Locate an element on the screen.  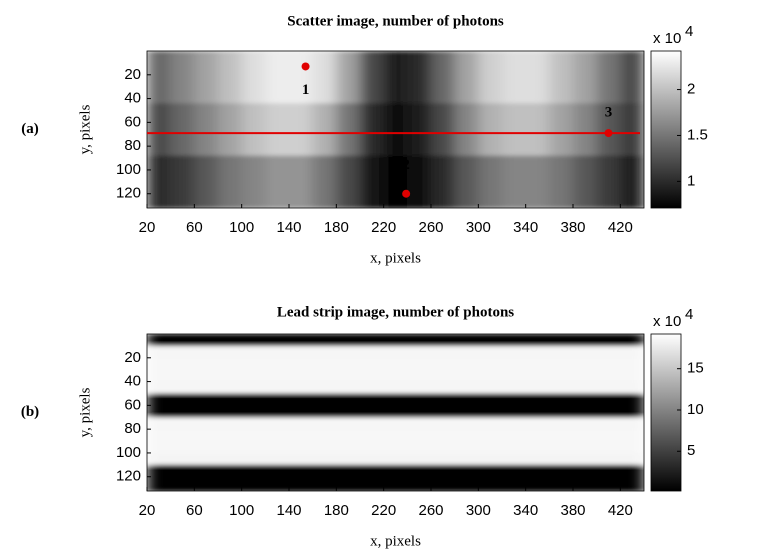
x-axis-label: x, pixels is located at coordinates (395, 258).